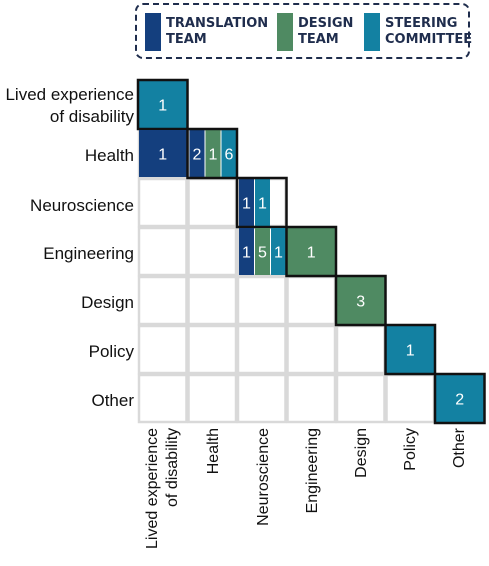 This screenshot has width=489, height=566. What do you see at coordinates (111, 351) in the screenshot?
I see `row-label-policy: Policy` at bounding box center [111, 351].